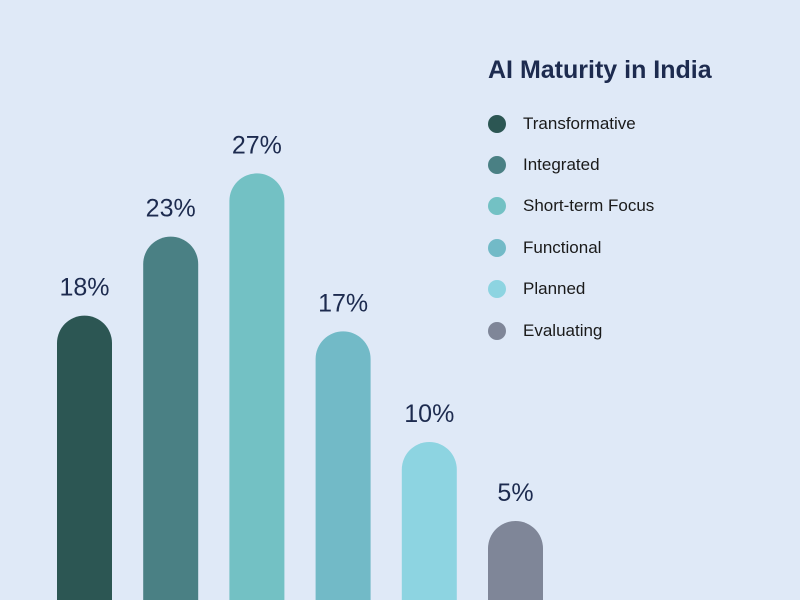 This screenshot has height=600, width=800. I want to click on data-label: 17%, so click(343, 303).